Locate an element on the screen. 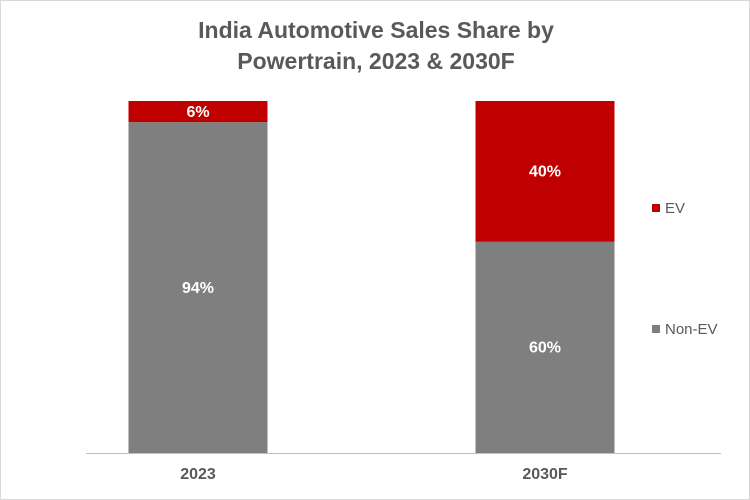 The height and width of the screenshot is (500, 750). legend-label: Non-EV is located at coordinates (691, 329).